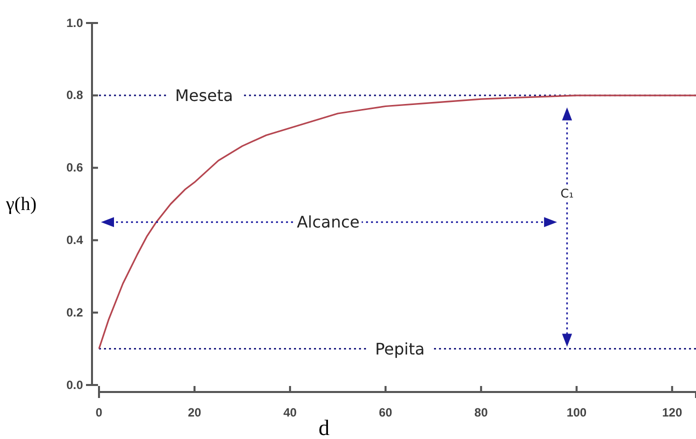 Image resolution: width=696 pixels, height=439 pixels. What do you see at coordinates (204, 95) in the screenshot?
I see `ref-line-label: Meseta` at bounding box center [204, 95].